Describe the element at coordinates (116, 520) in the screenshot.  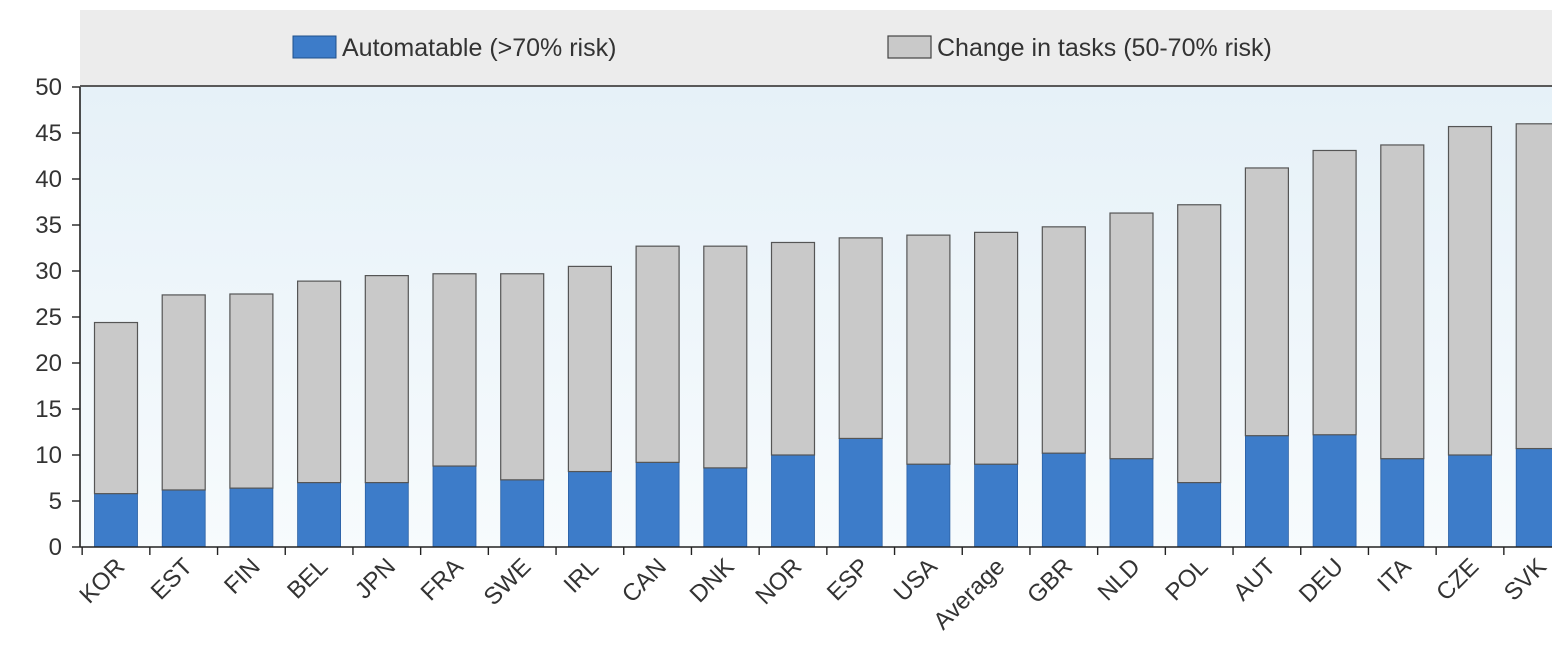
I see `bar-automatable-kor` at that location.